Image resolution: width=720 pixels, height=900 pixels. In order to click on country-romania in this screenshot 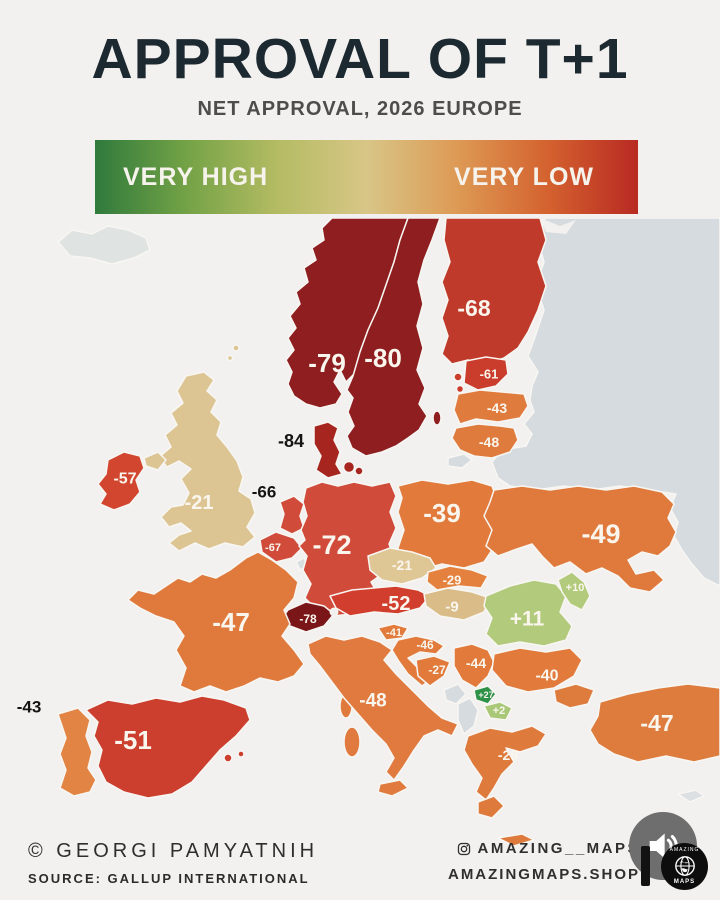, I will do `click(528, 613)`.